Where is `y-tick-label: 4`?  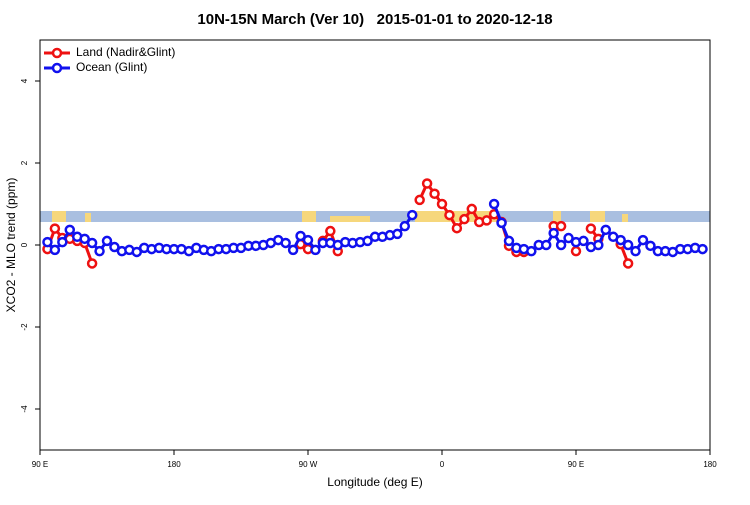
y-tick-label: 4 is located at coordinates (24, 80).